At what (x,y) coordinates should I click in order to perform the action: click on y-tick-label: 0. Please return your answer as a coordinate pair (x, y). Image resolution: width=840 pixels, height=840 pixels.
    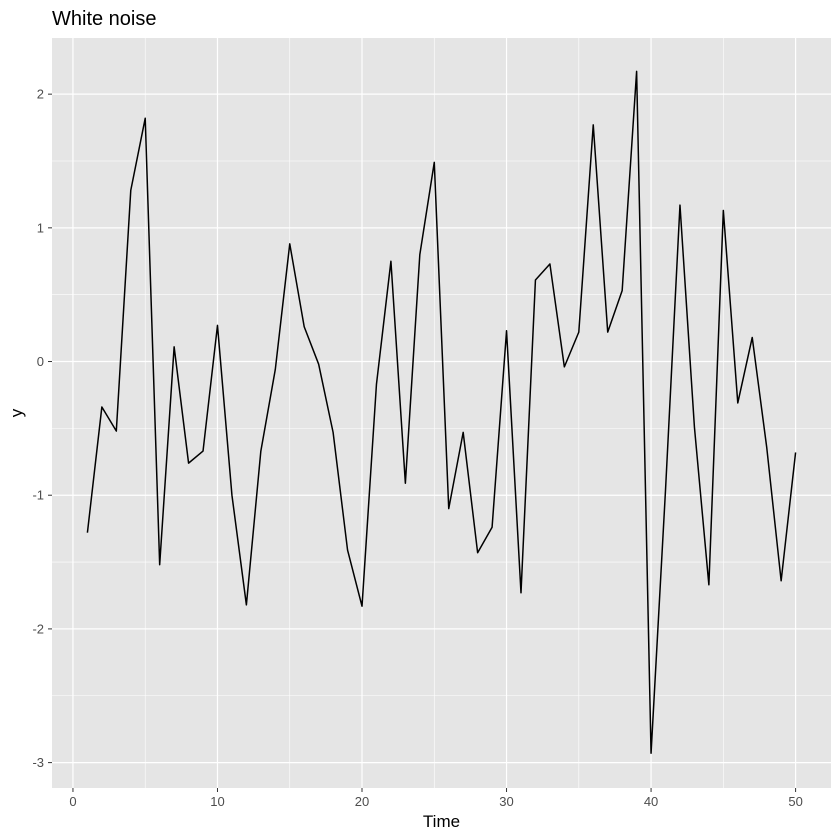
    Looking at the image, I should click on (40, 361).